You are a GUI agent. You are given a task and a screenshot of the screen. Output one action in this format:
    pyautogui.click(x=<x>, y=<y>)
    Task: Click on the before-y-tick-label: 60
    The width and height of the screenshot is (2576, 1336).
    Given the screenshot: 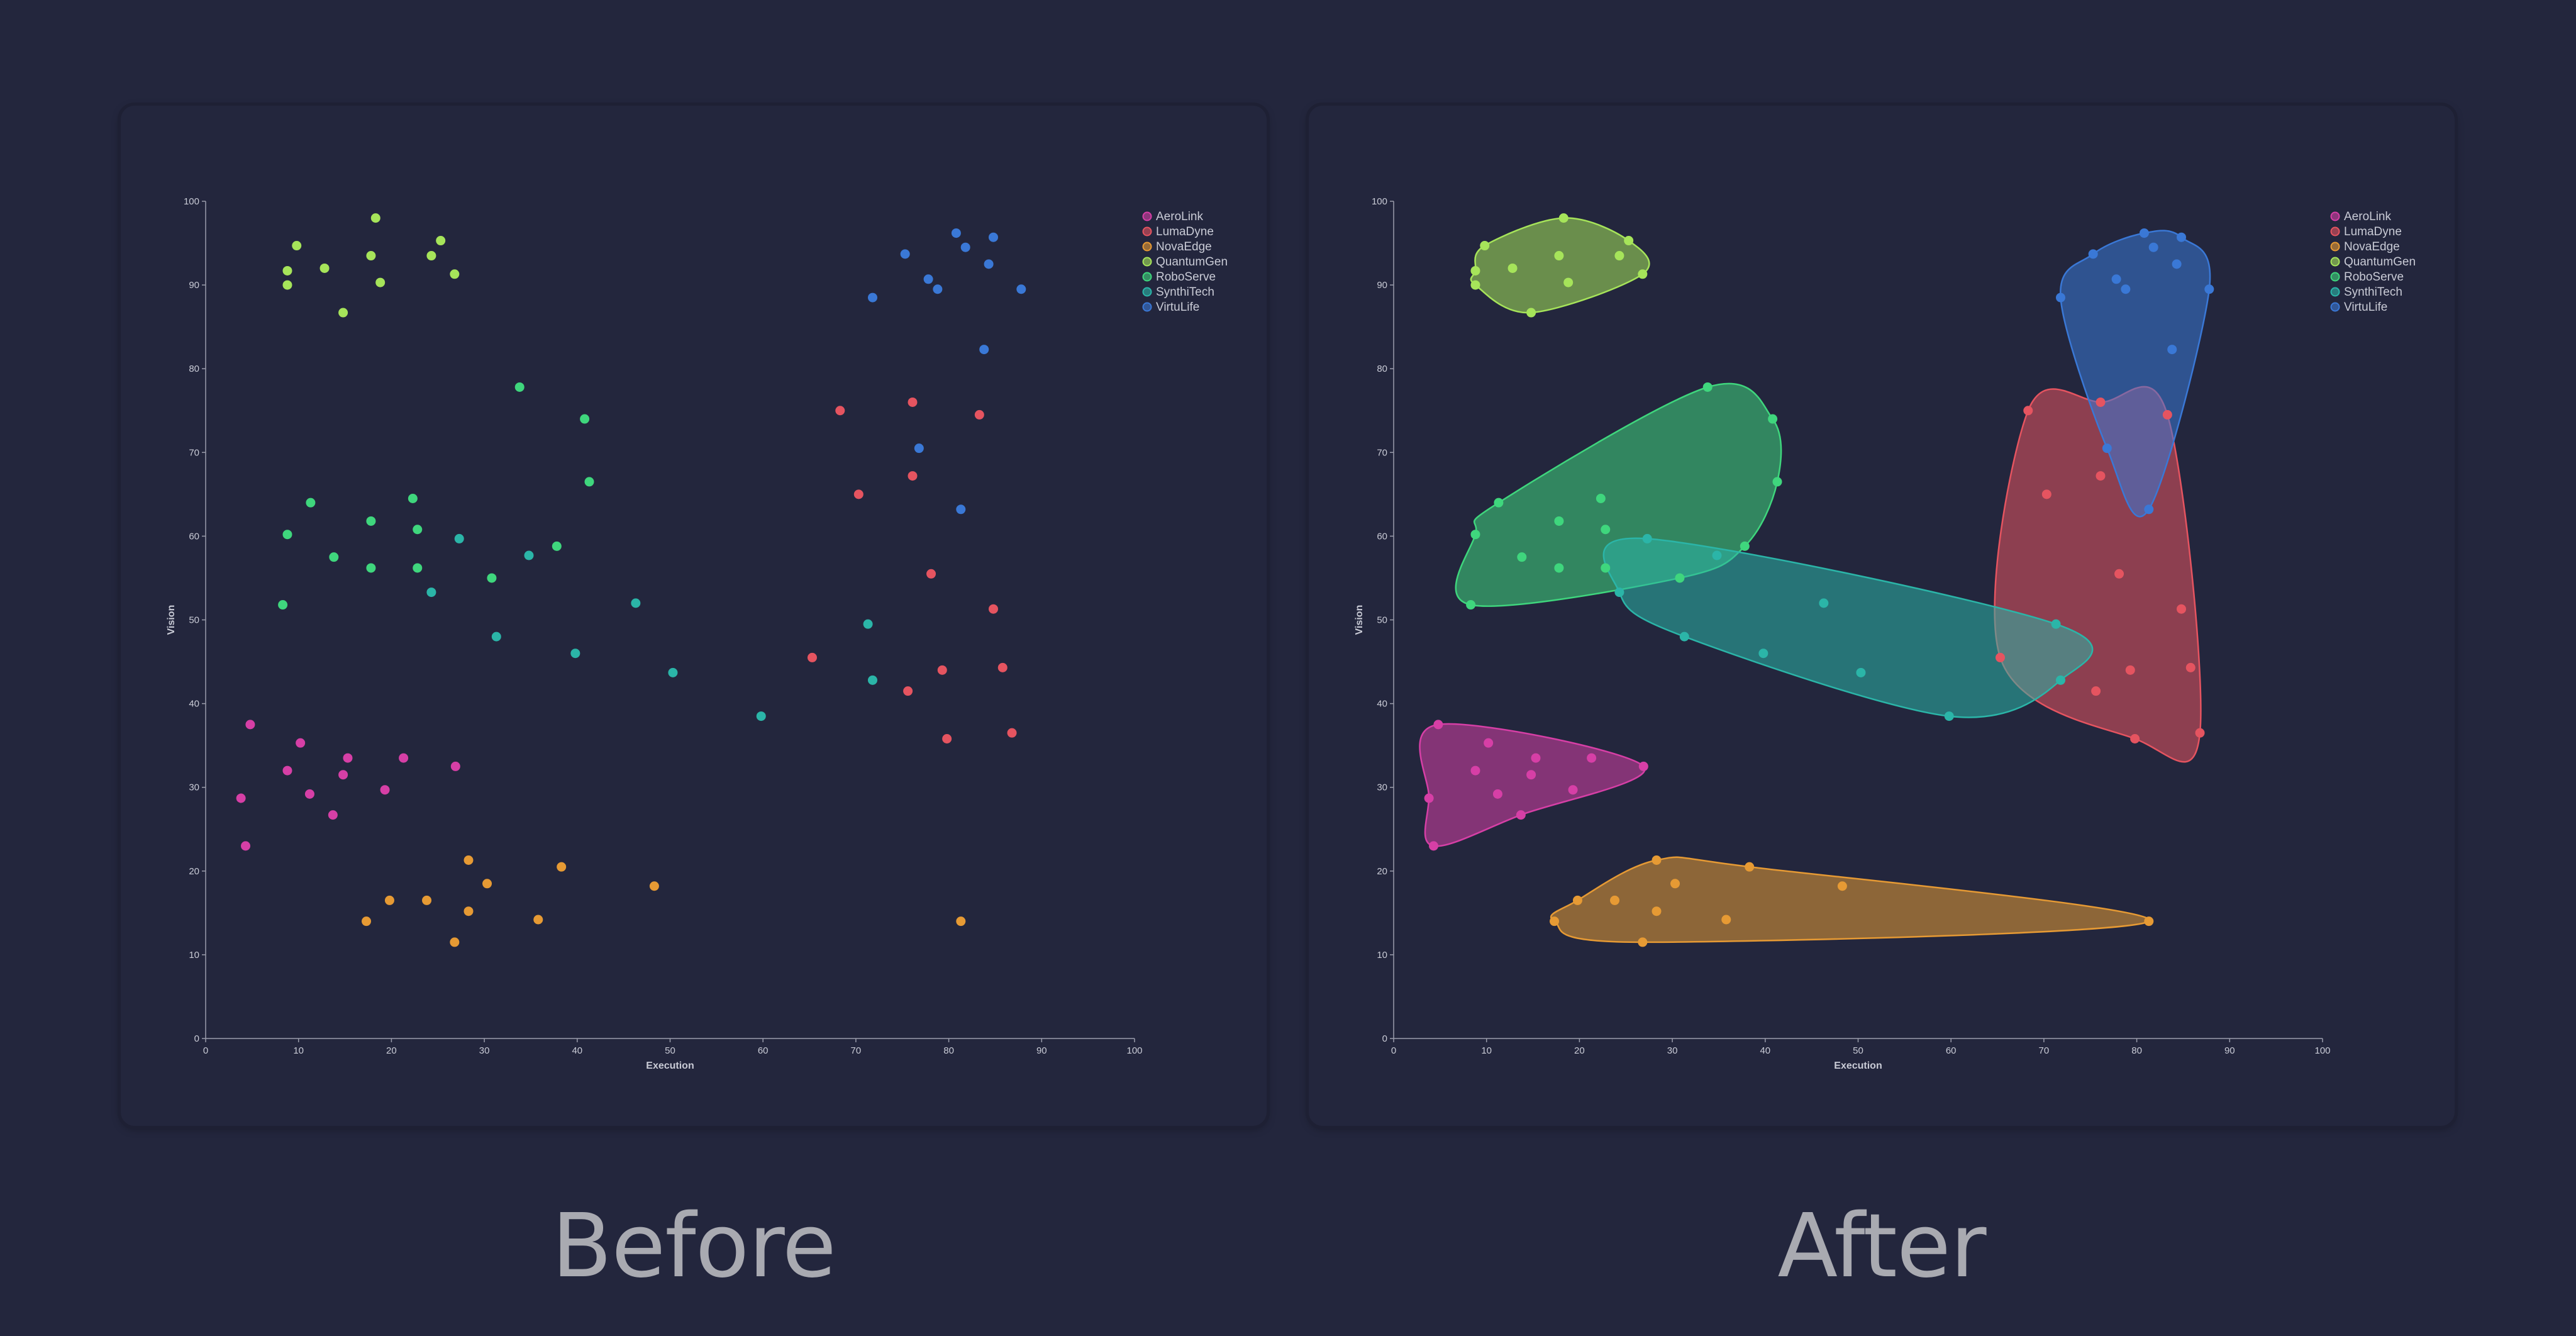 What is the action you would take?
    pyautogui.click(x=194, y=536)
    